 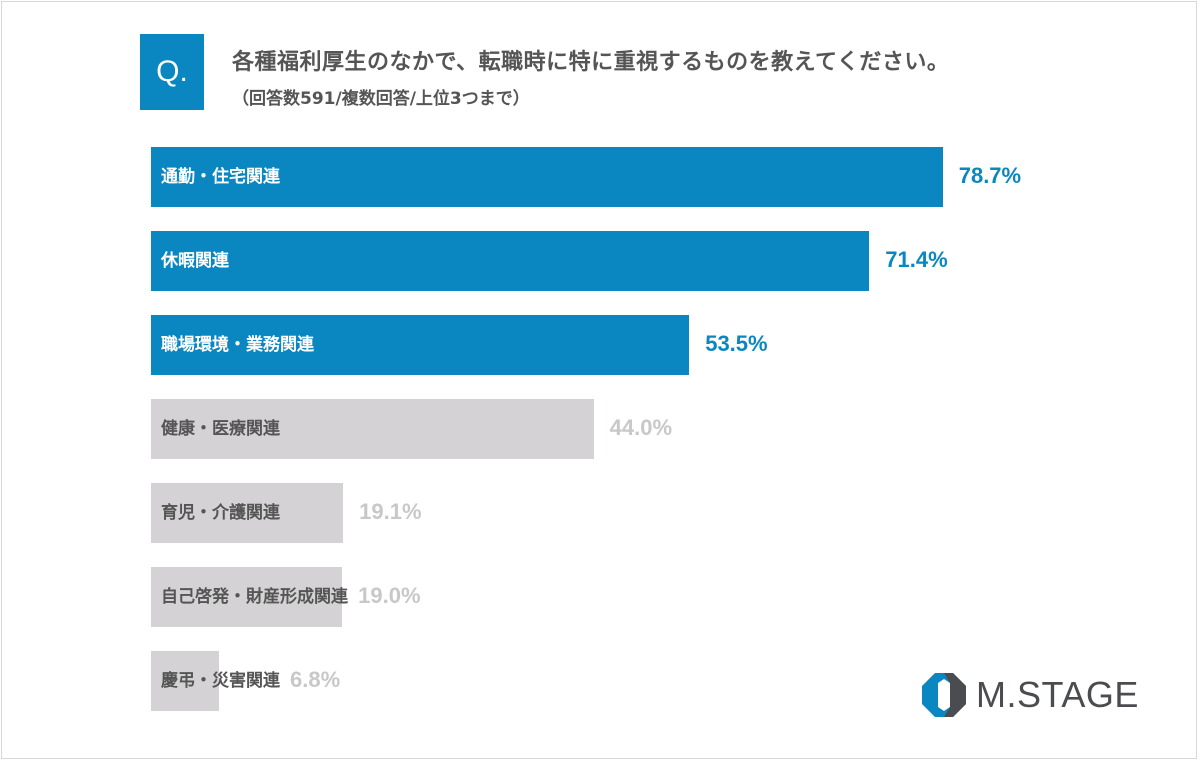 I want to click on value-label: 78.7%, so click(x=990, y=175).